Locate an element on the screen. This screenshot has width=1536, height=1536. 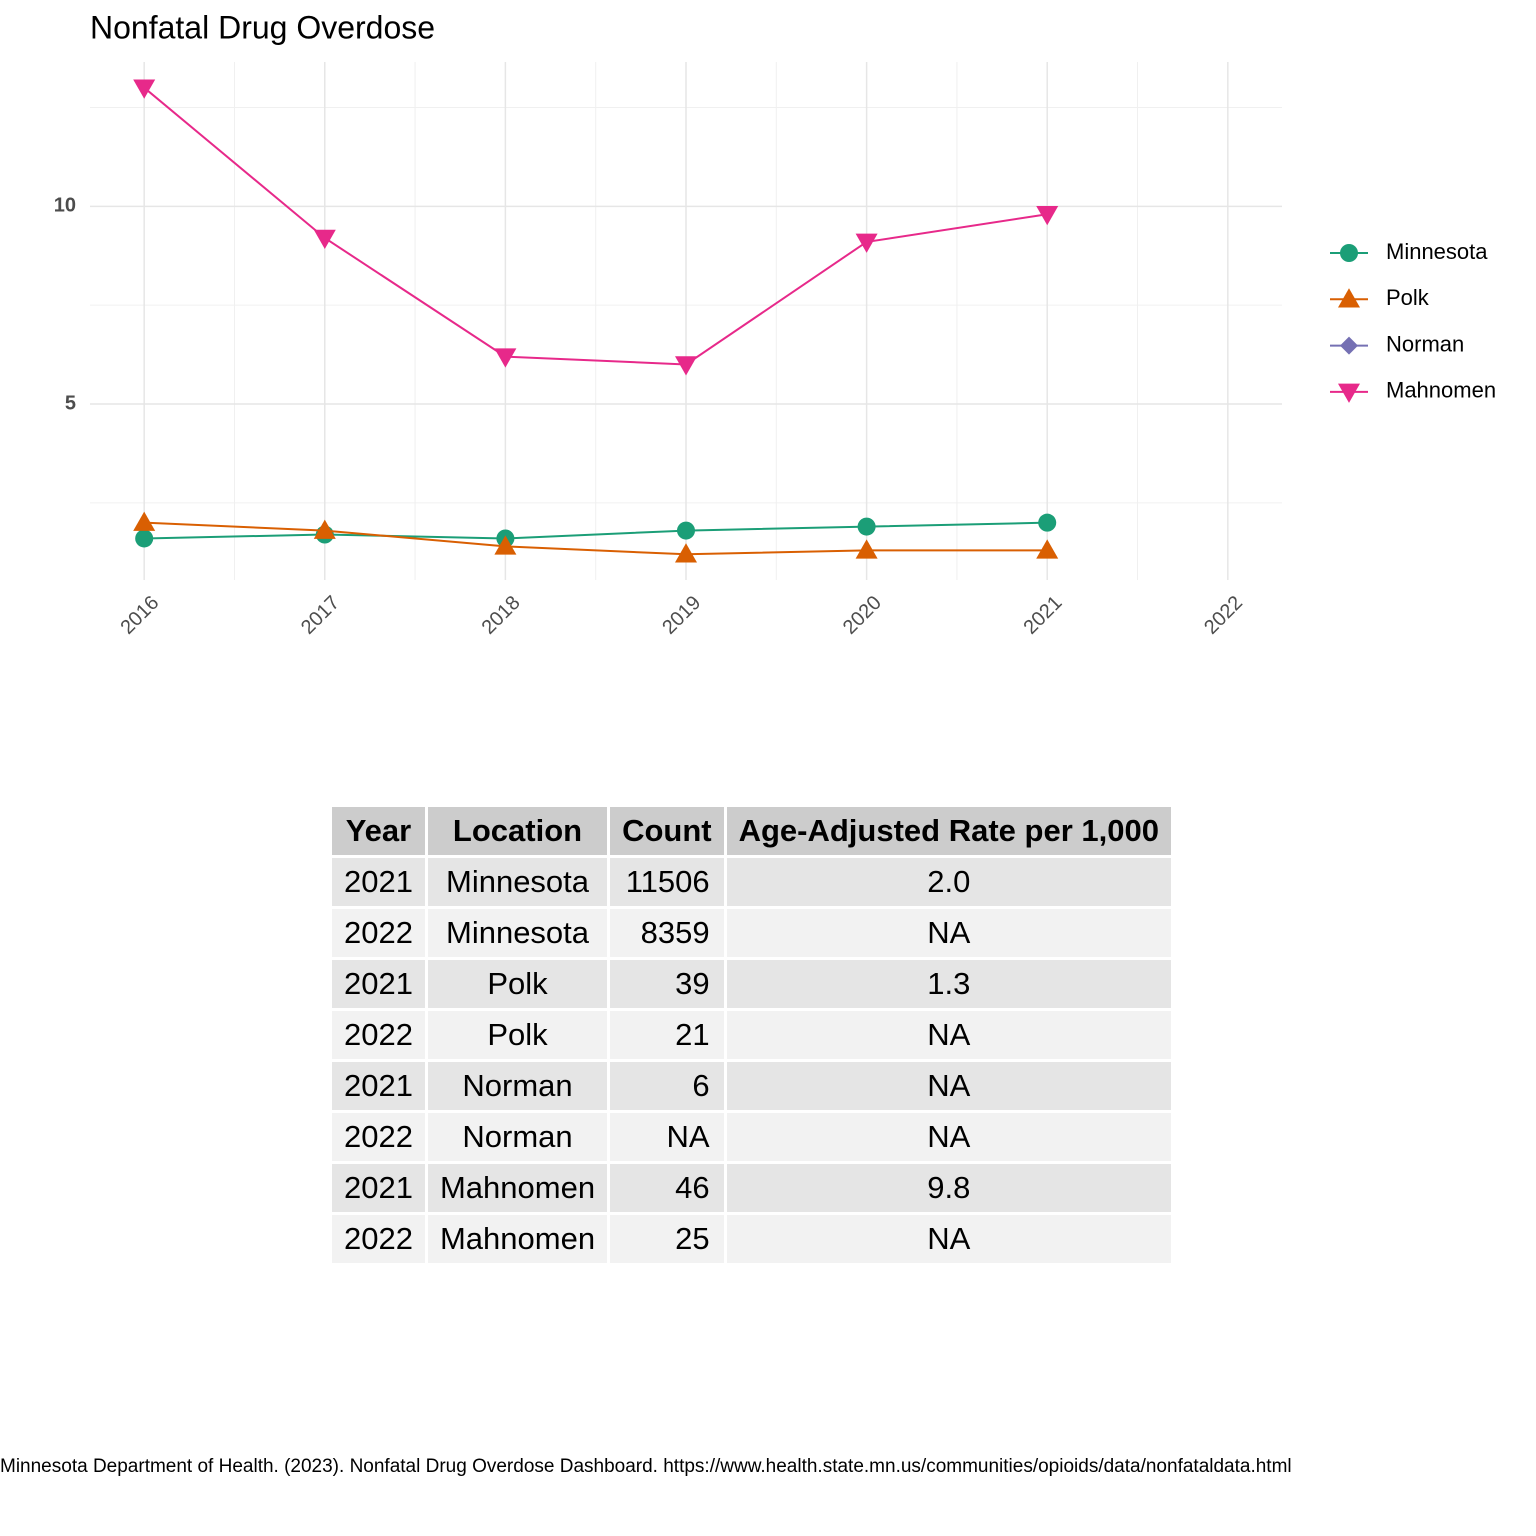
table-cell: 6 is located at coordinates (667, 1086).